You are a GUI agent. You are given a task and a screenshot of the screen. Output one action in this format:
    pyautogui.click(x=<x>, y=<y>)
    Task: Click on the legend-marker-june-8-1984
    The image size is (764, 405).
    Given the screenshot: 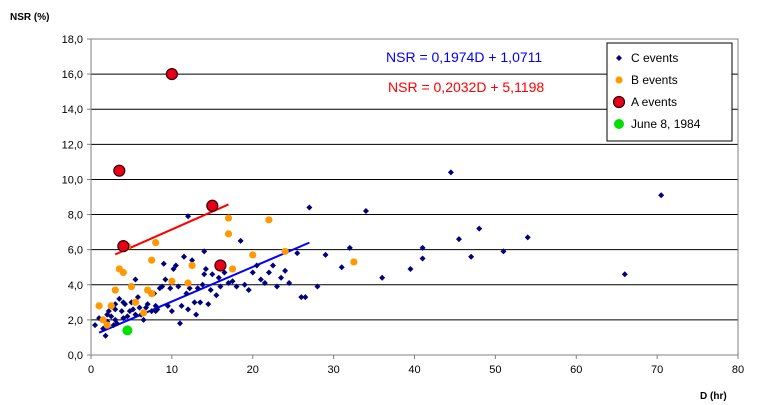 What is the action you would take?
    pyautogui.click(x=619, y=124)
    